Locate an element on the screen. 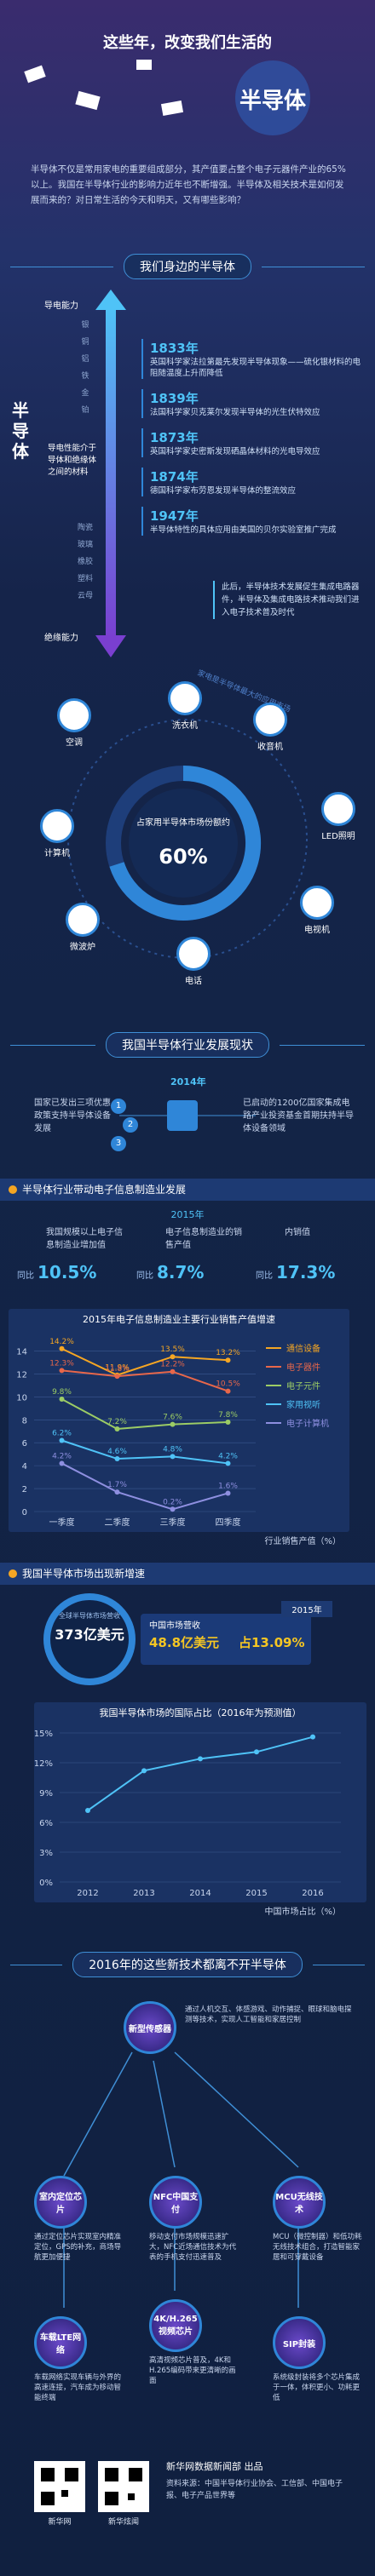 The width and height of the screenshot is (375, 2576). timeline-entry: 1839年 法国科学家贝克莱尔发现半导体的光生伏特效应 is located at coordinates (252, 403).